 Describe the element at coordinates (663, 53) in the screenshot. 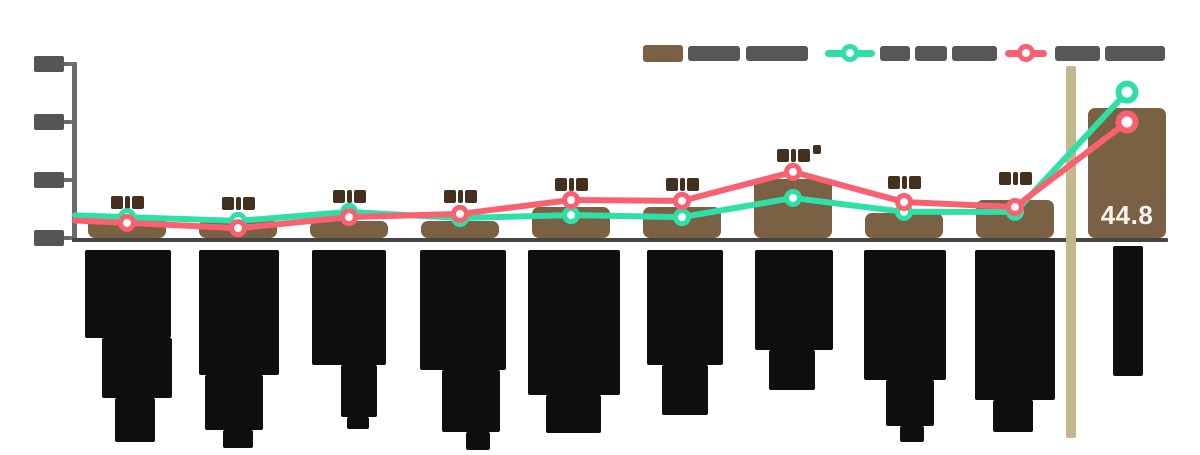

I see `legend-bar-swatch-icon` at that location.